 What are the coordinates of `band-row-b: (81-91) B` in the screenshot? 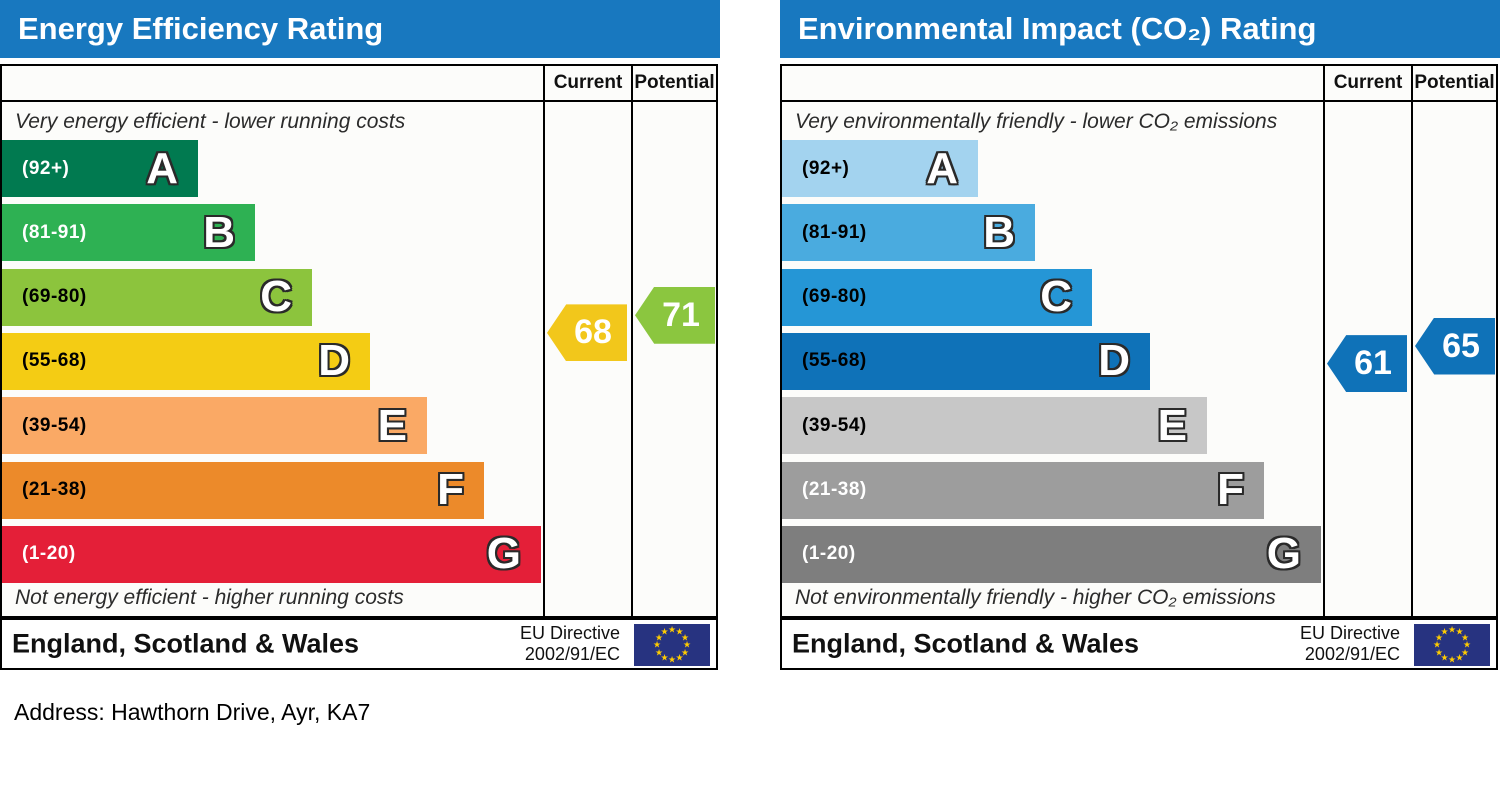 It's located at (908, 233).